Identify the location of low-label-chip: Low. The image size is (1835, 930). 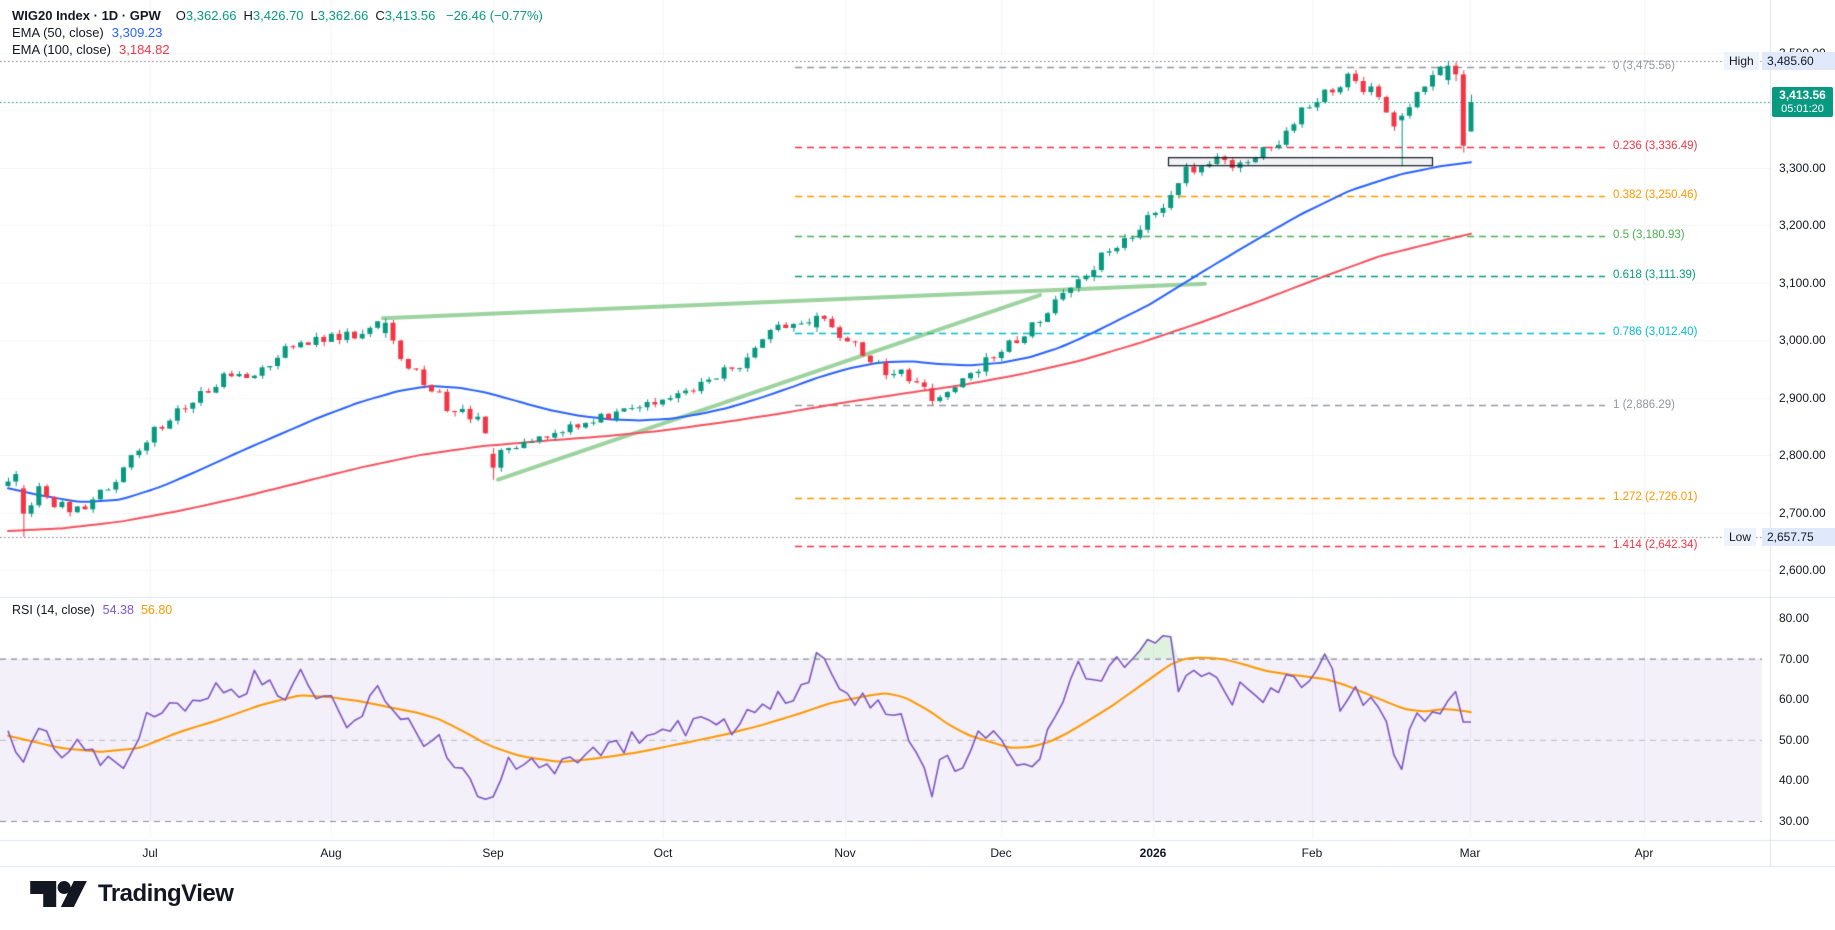
(1740, 536).